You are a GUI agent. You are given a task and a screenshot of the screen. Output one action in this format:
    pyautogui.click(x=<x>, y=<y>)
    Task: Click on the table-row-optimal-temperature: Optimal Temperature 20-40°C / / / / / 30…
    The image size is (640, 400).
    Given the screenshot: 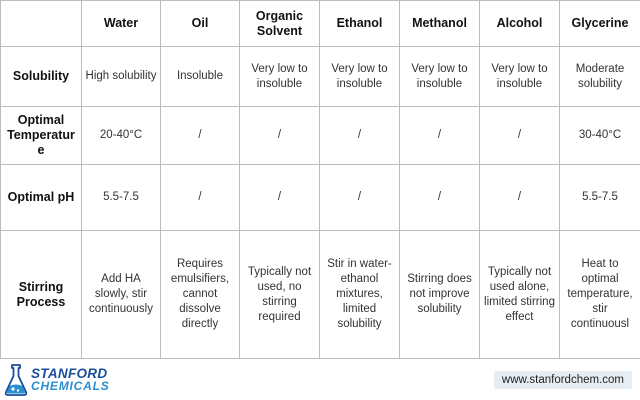 What is the action you would take?
    pyautogui.click(x=320, y=135)
    